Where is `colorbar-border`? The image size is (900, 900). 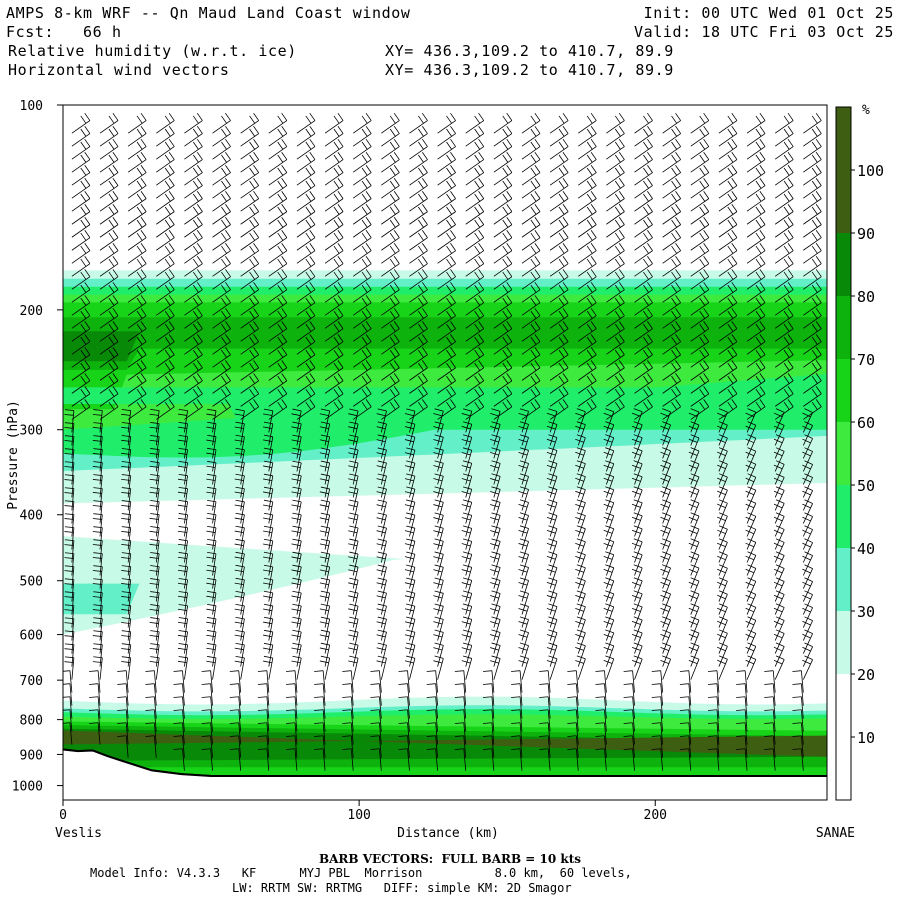
colorbar-border is located at coordinates (843, 453).